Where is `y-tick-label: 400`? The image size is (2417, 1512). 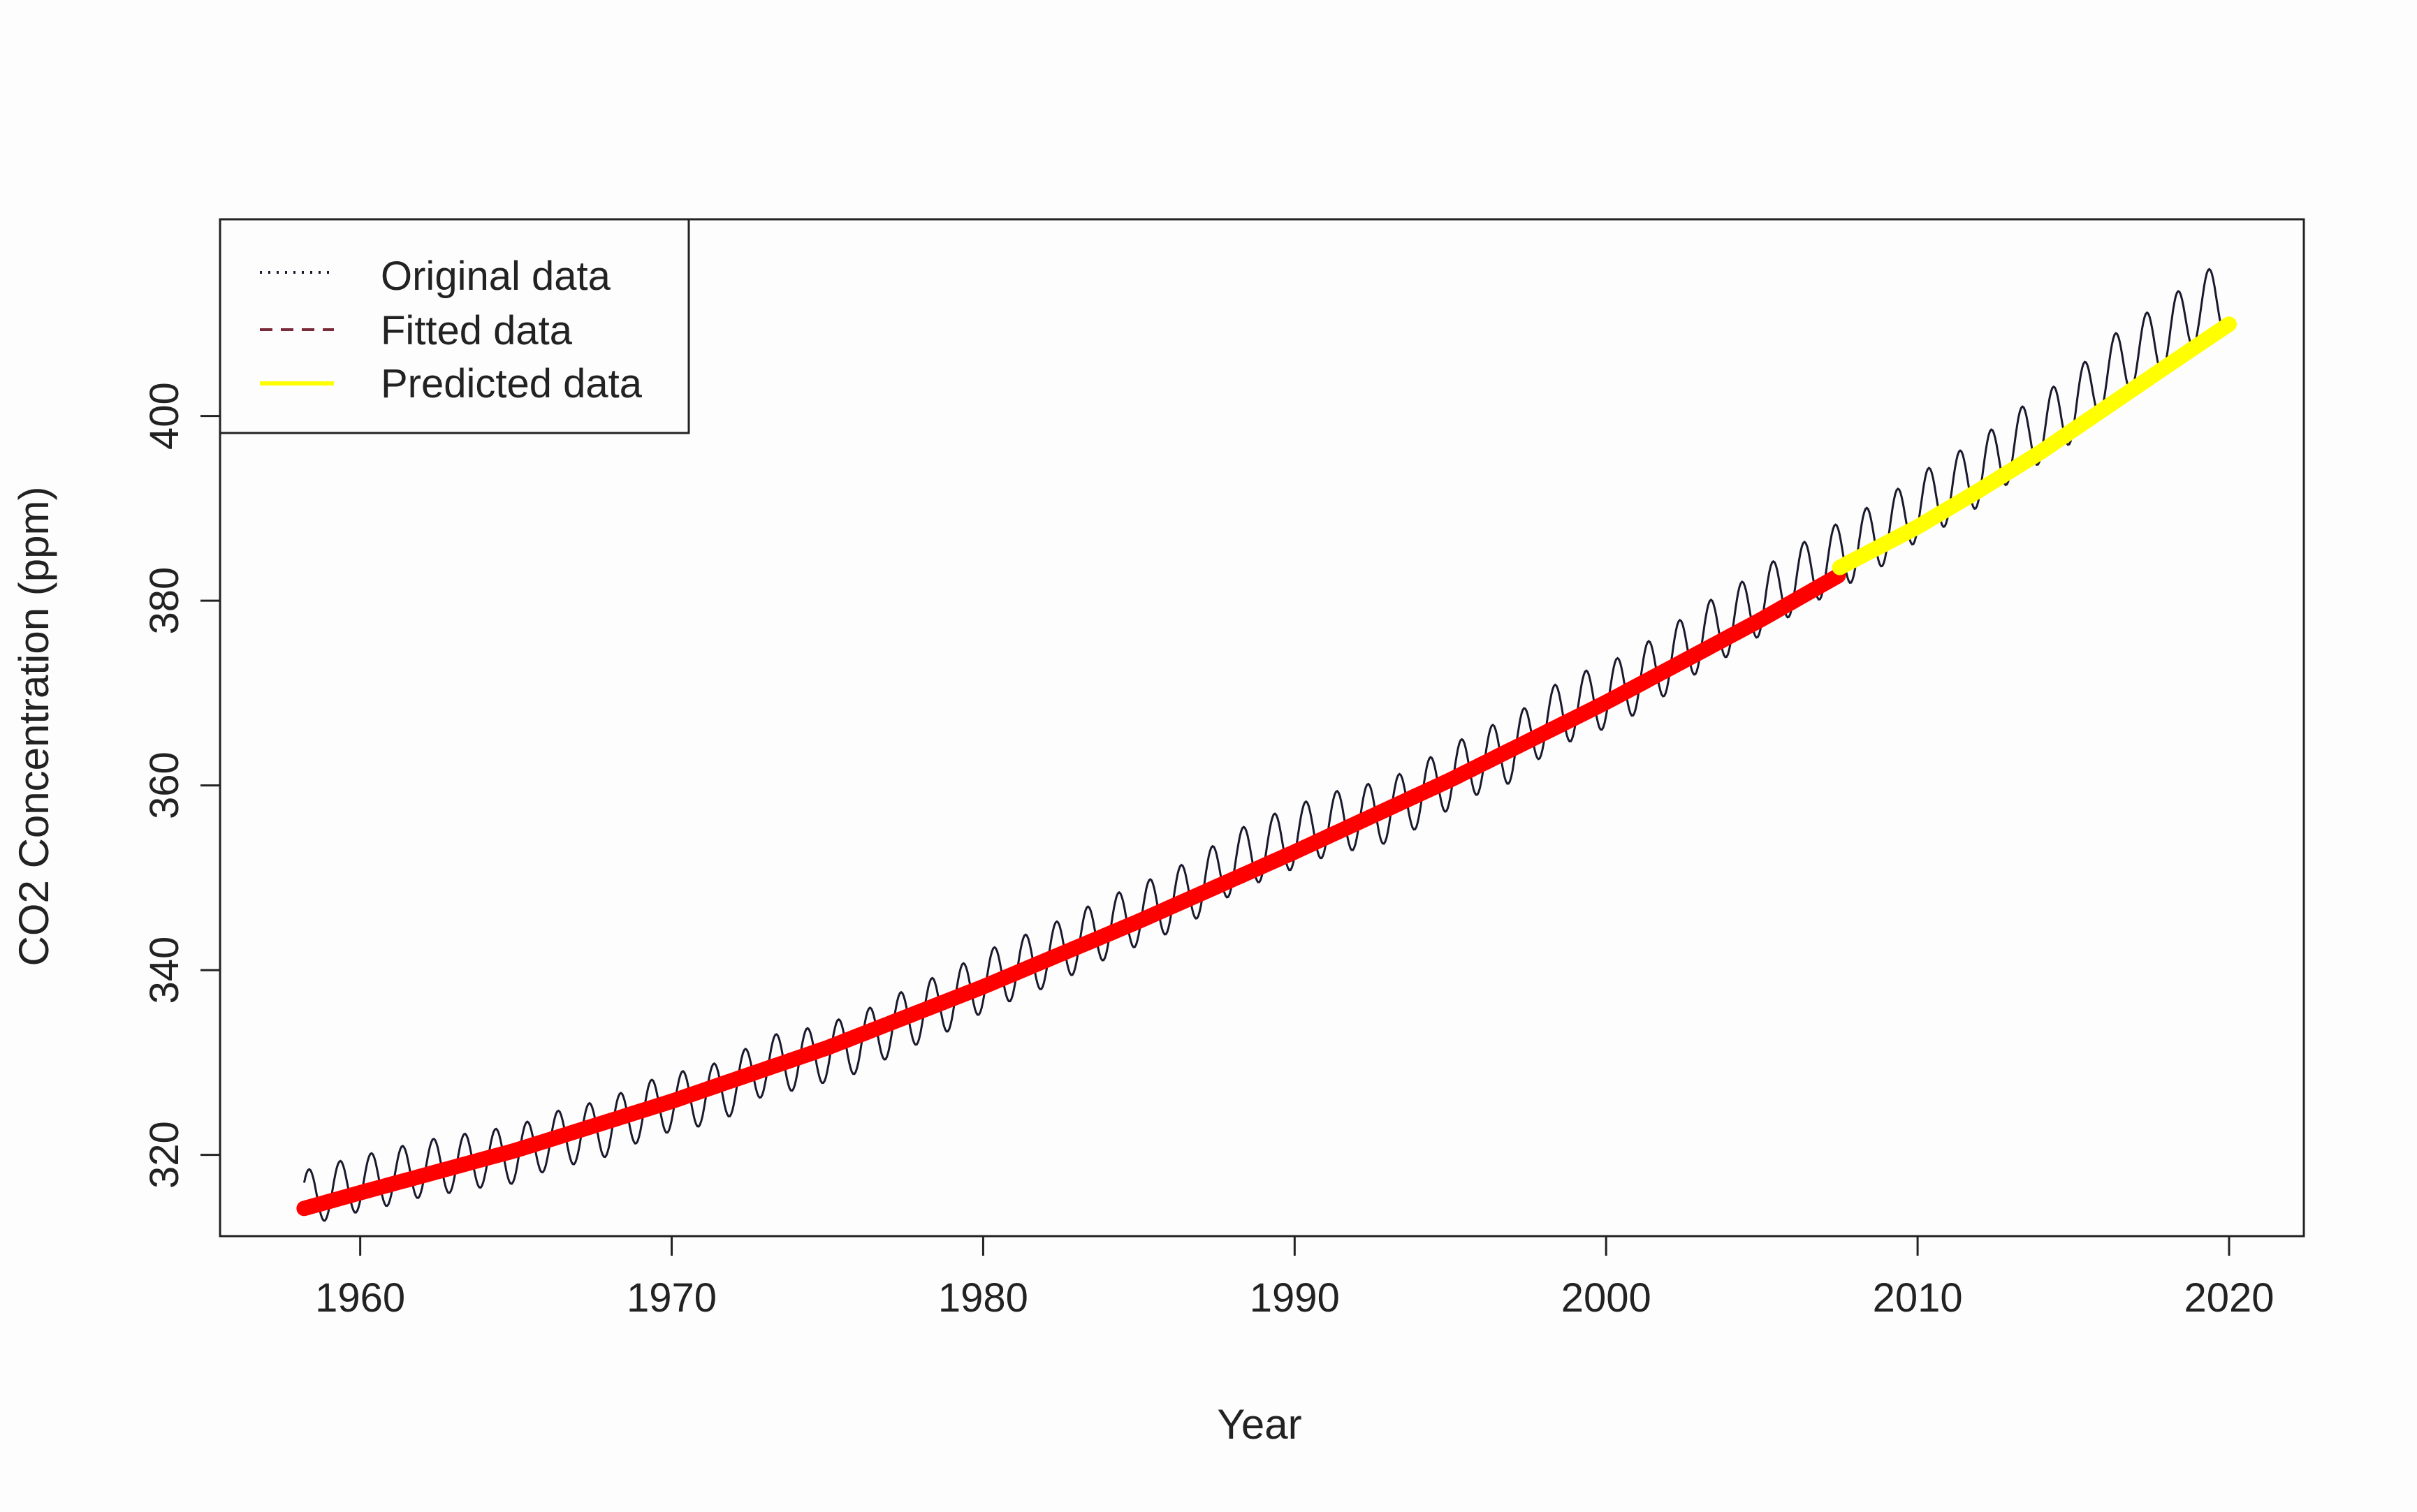
y-tick-label: 400 is located at coordinates (164, 416).